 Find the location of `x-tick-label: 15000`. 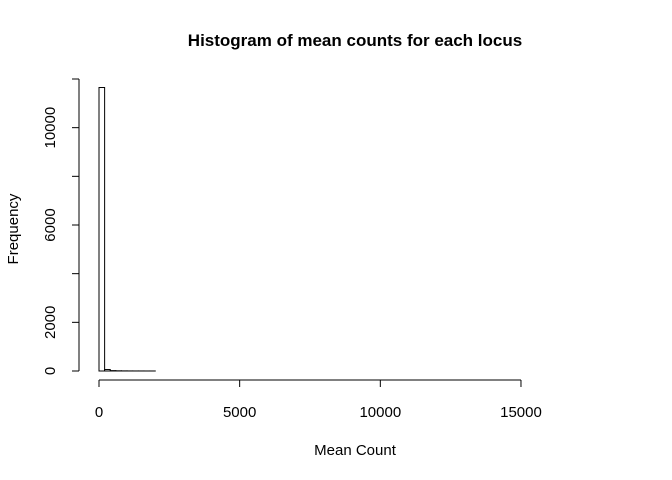

x-tick-label: 15000 is located at coordinates (521, 412).